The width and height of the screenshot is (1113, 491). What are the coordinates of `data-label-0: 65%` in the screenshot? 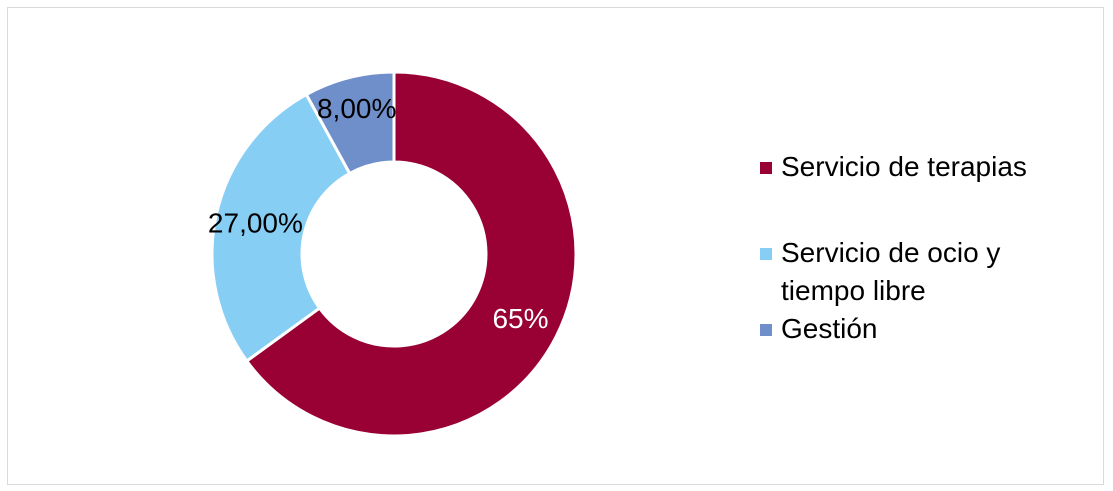 It's located at (520, 318).